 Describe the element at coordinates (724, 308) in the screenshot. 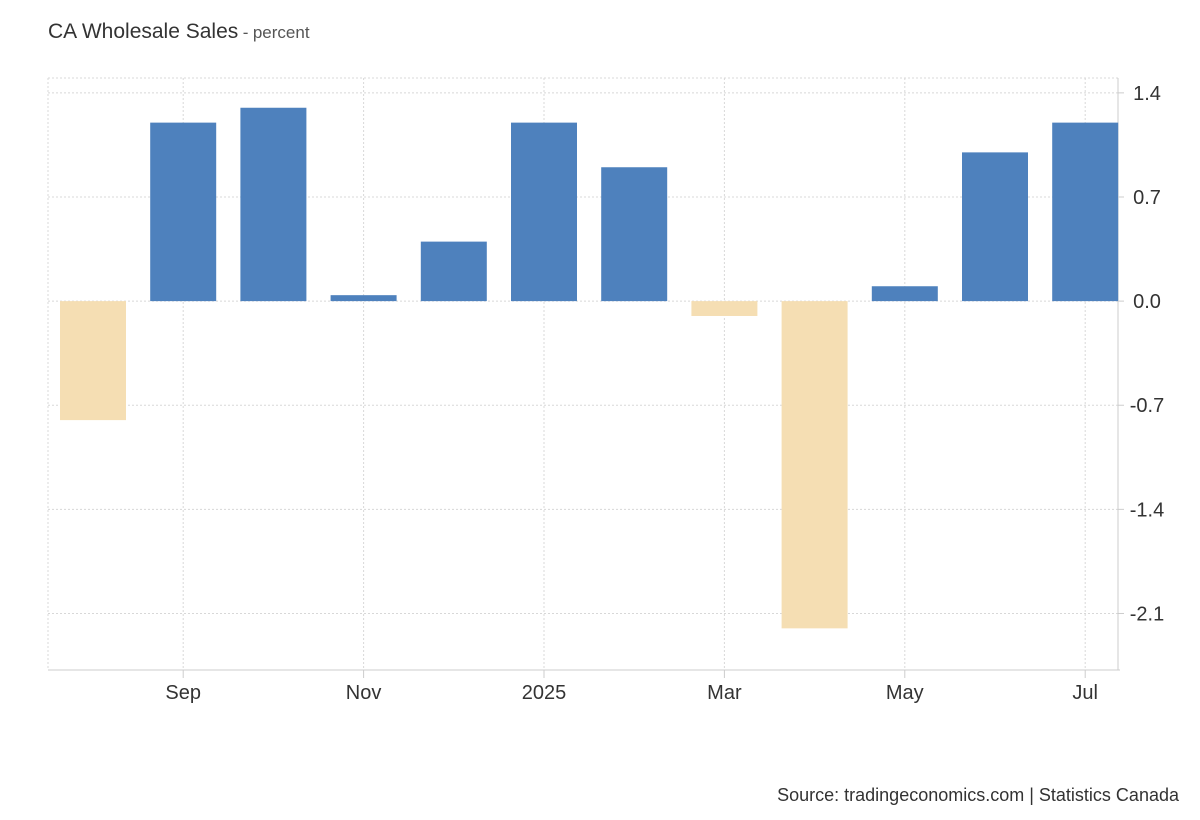

I see `bar-mar-2025` at that location.